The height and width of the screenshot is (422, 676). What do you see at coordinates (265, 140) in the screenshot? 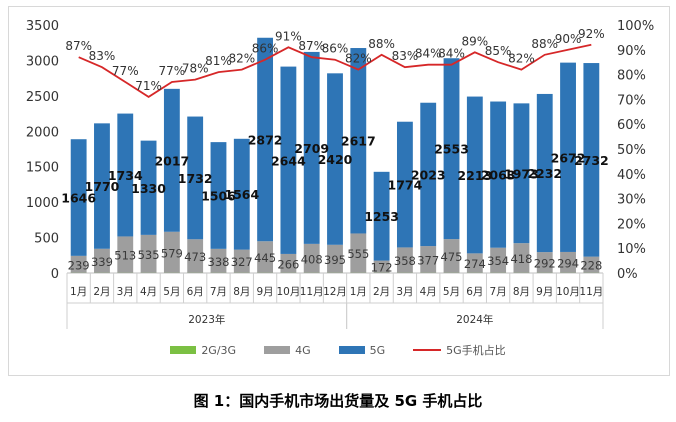
I see `label-5g: 2872` at bounding box center [265, 140].